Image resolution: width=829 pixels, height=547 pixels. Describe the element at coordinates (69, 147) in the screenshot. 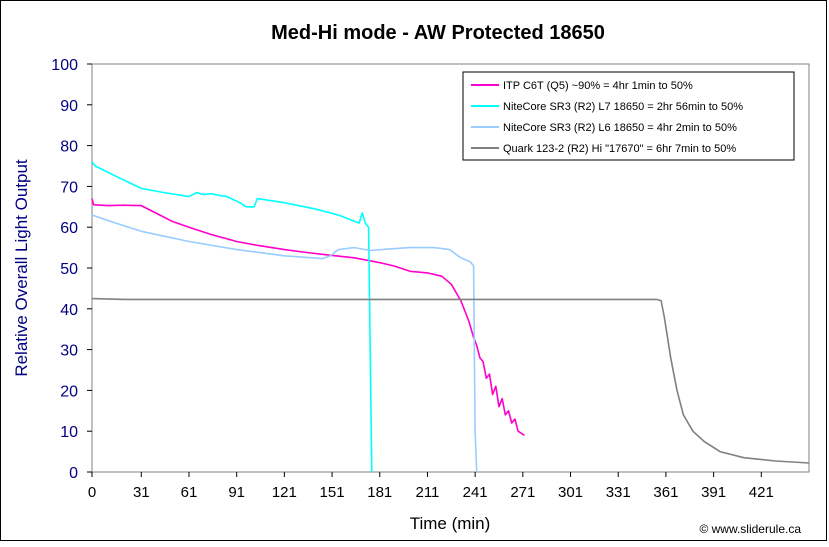

I see `y-tick-label: 80` at that location.